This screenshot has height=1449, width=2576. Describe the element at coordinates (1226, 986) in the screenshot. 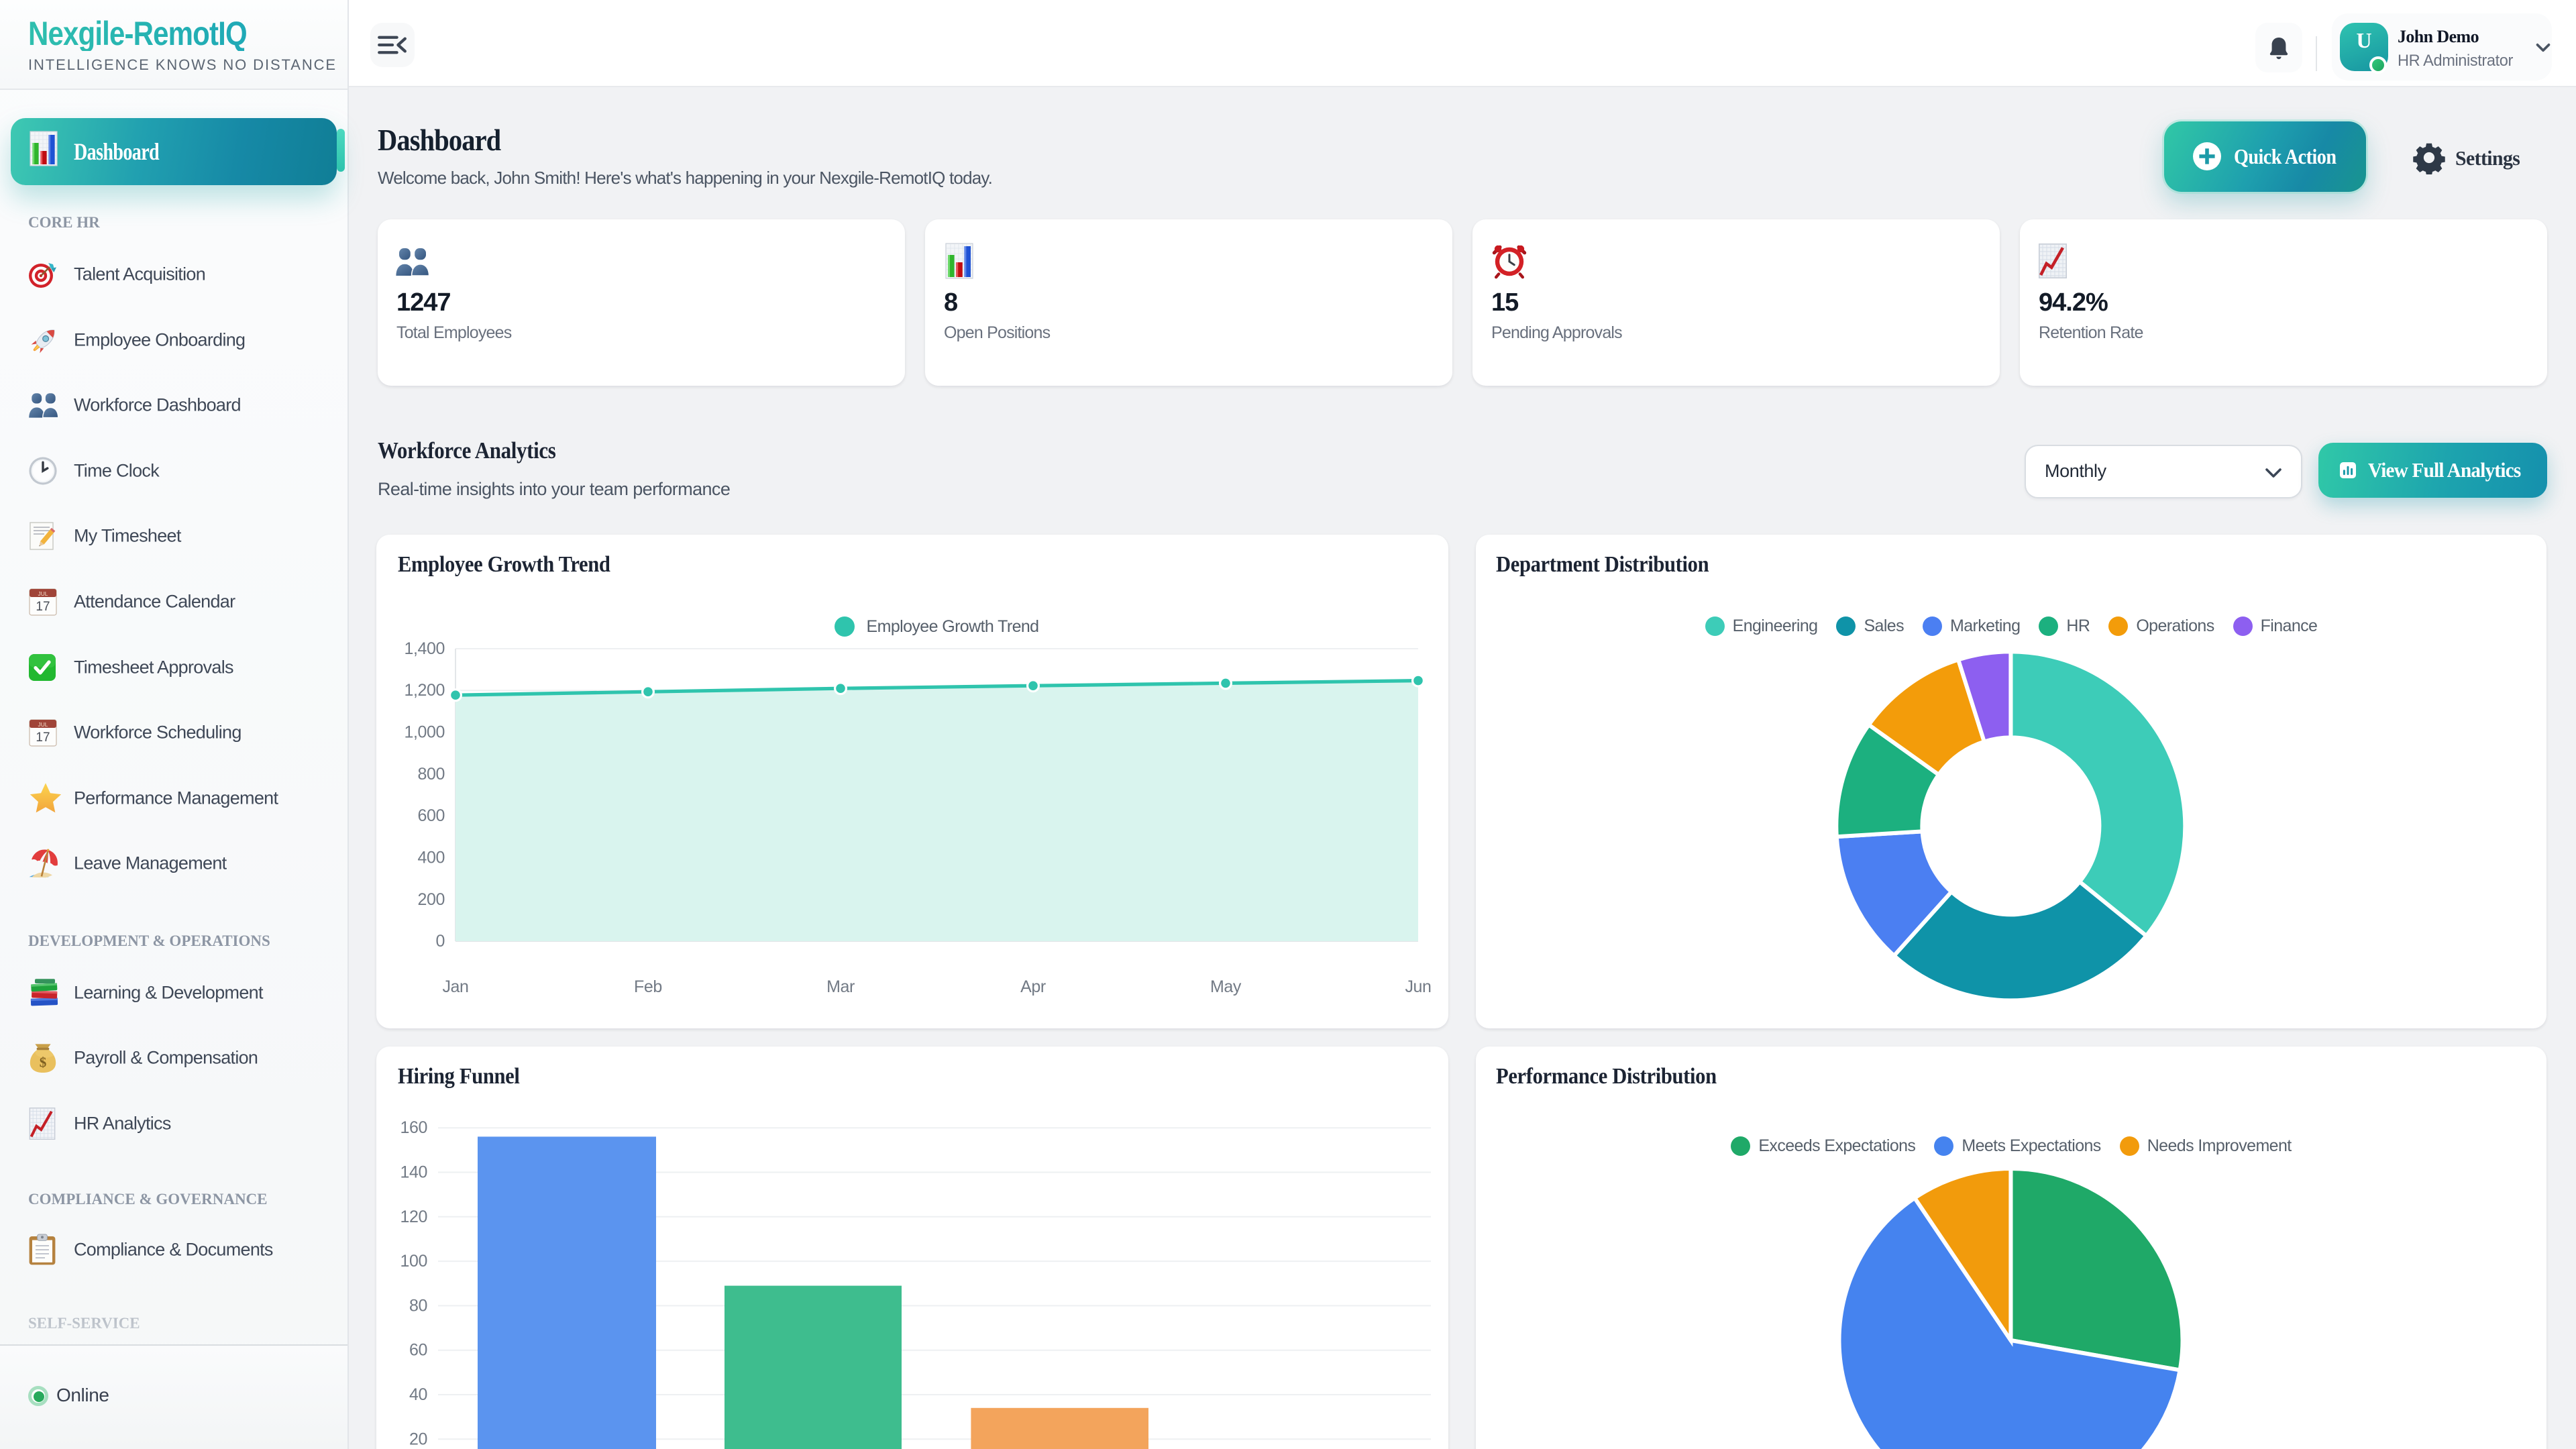

I see `svg-text: May` at that location.